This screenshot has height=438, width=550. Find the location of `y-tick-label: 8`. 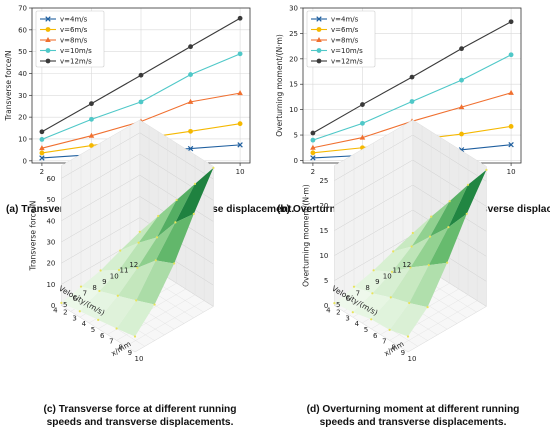

y-tick-label: 8 is located at coordinates (94, 288).